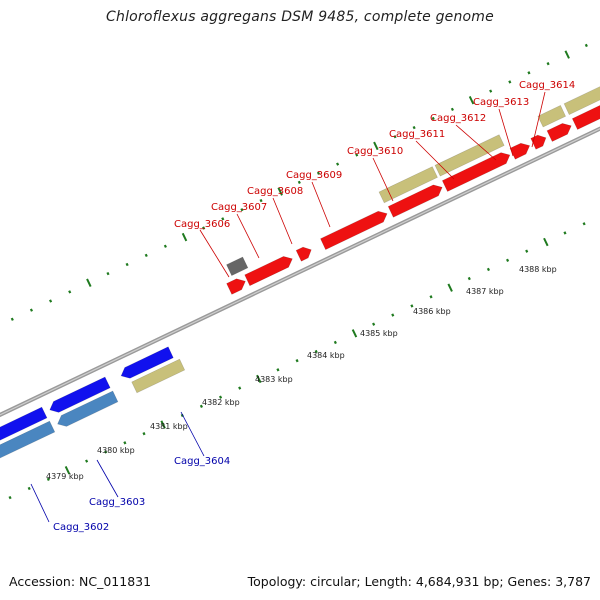  Describe the element at coordinates (81, 527) in the screenshot. I see `gene-label-reverse: Cagg_3602` at that location.